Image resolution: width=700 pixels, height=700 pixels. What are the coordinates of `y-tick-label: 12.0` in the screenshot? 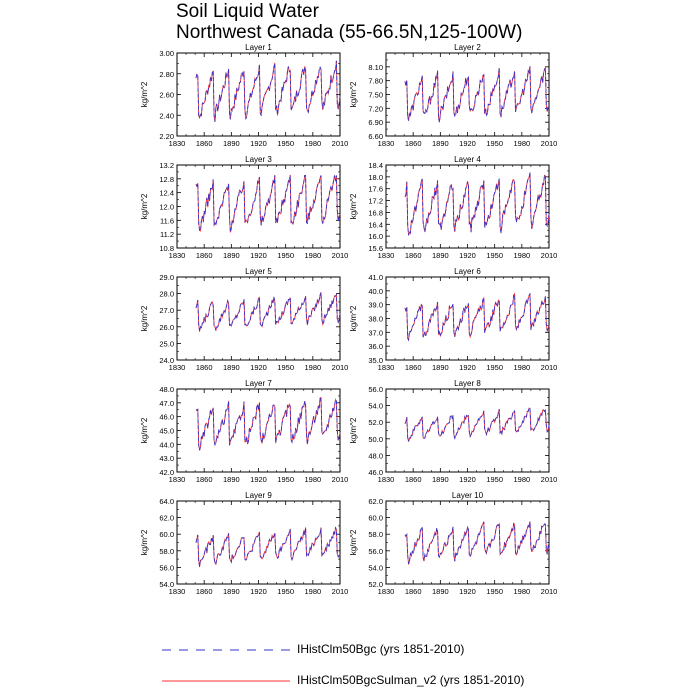 It's located at (166, 207).